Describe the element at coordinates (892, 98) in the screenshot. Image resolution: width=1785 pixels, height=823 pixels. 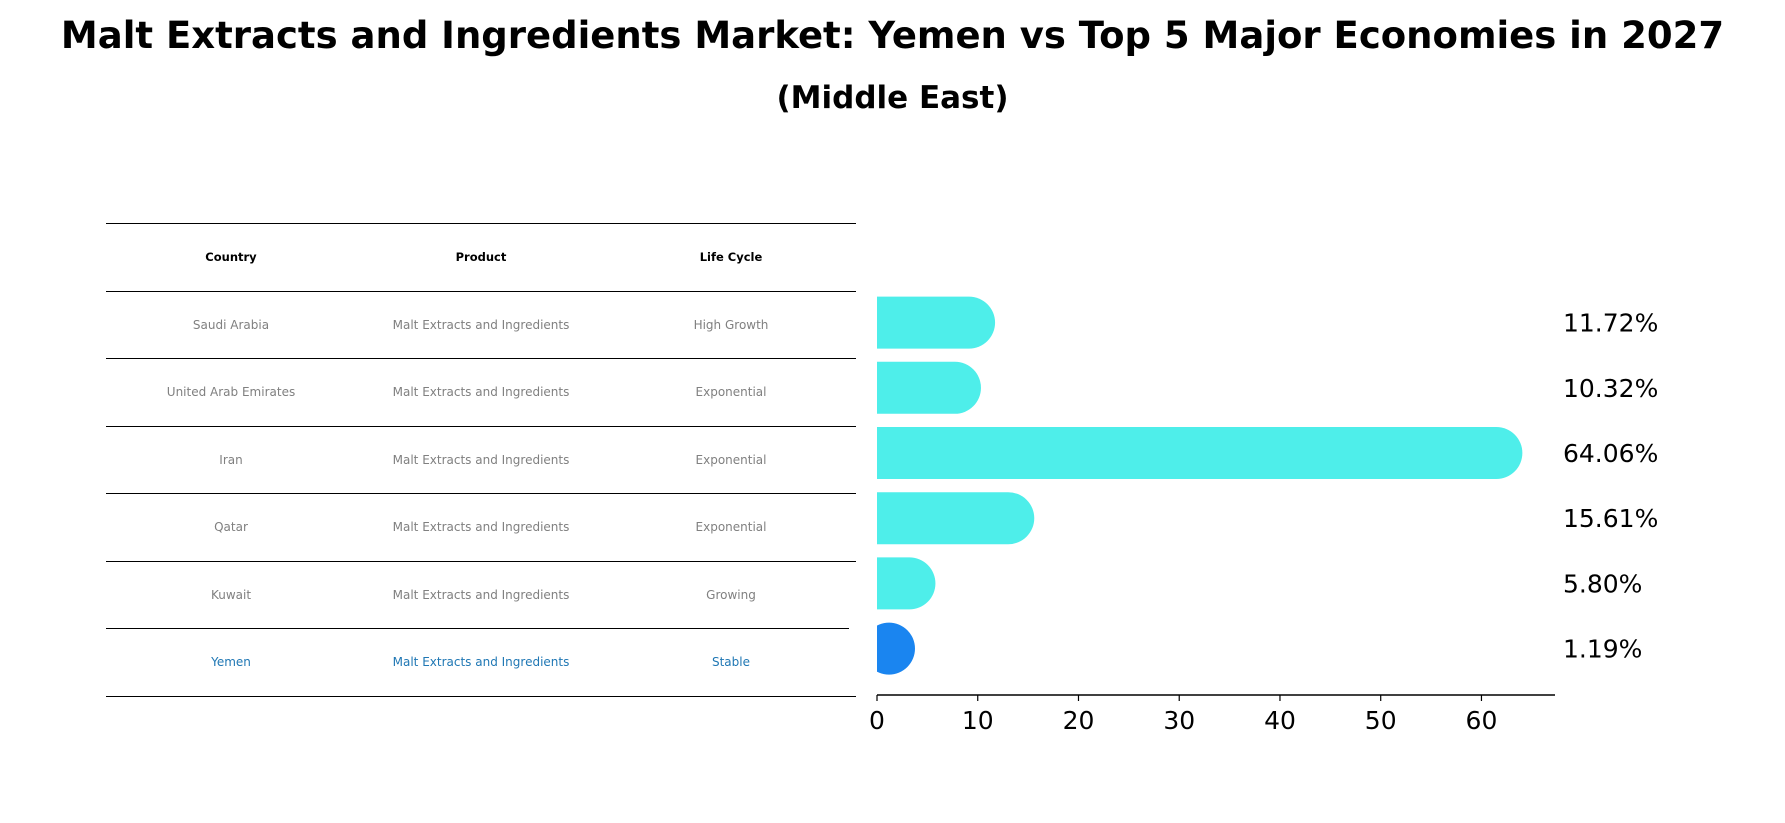
I see `chart-subtitle: (Middle East)` at that location.